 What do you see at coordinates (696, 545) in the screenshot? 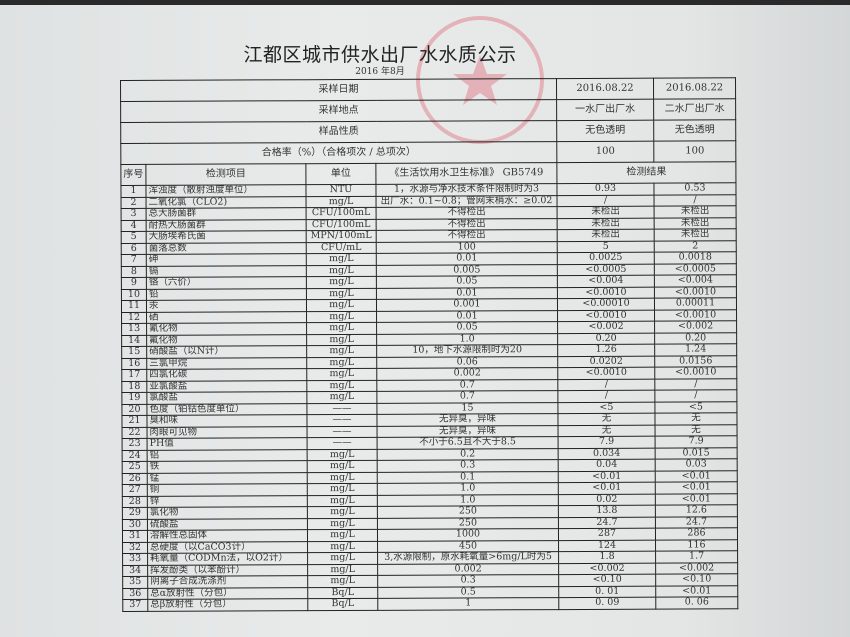
I see `cell-result-plant-2: 116` at bounding box center [696, 545].